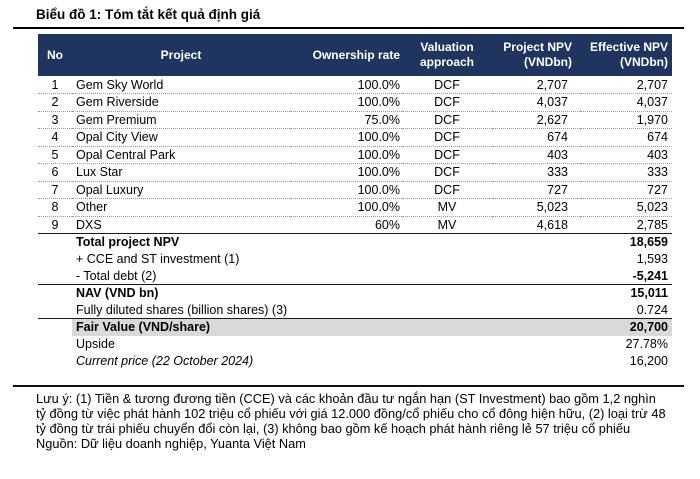 The image size is (700, 479). What do you see at coordinates (557, 189) in the screenshot?
I see `cell-project-npv: 727` at bounding box center [557, 189].